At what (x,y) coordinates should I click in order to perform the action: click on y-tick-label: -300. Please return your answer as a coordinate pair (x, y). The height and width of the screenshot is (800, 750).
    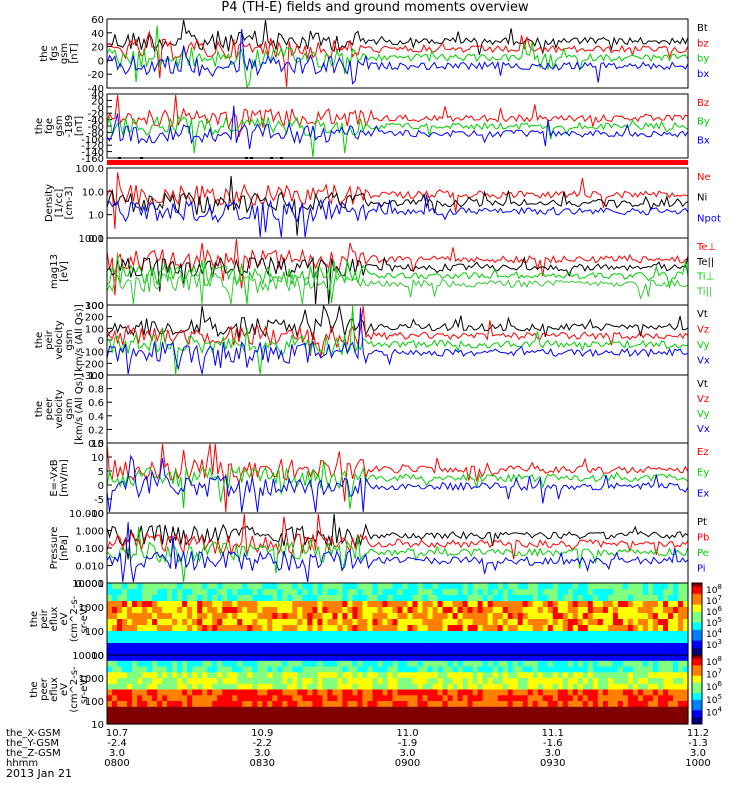
    Looking at the image, I should click on (92, 376).